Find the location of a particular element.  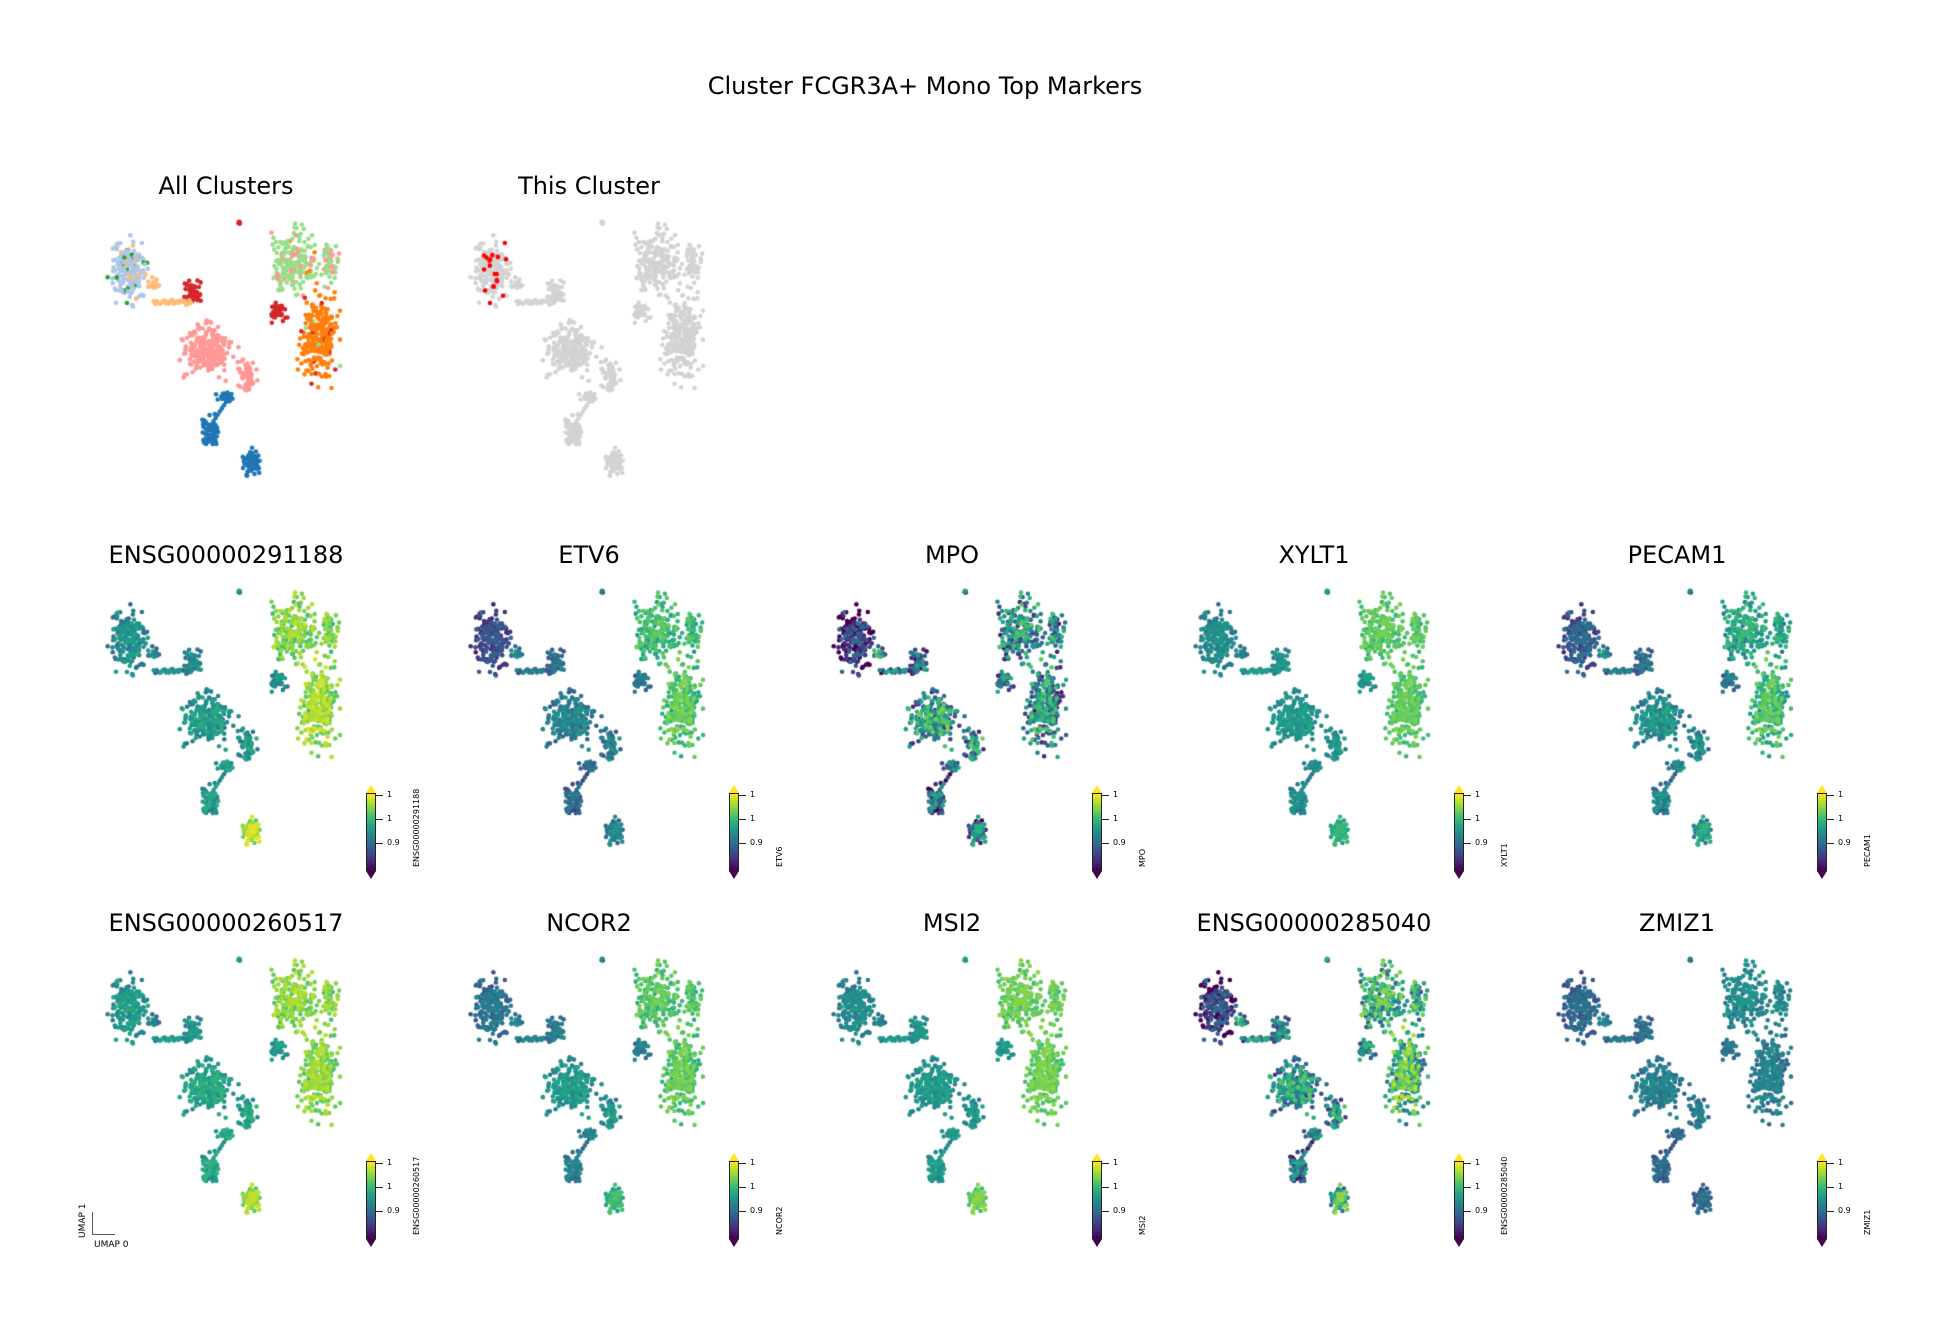

umap-x-label: UMAP 0 is located at coordinates (111, 1245).